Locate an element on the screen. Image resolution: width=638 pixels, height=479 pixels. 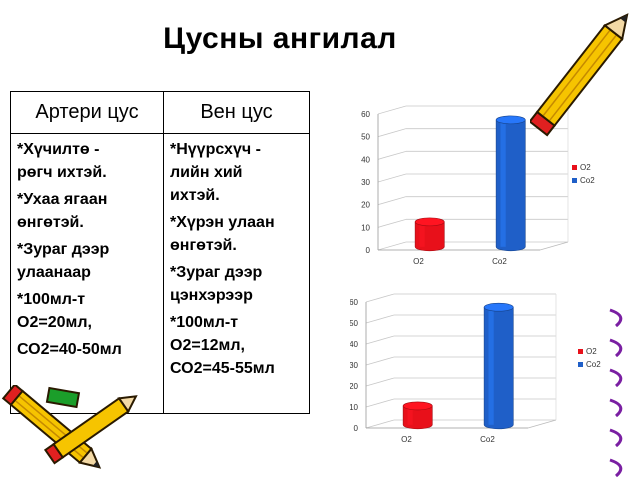
artery-line: *Зураг дээр is located at coordinates (63, 249).